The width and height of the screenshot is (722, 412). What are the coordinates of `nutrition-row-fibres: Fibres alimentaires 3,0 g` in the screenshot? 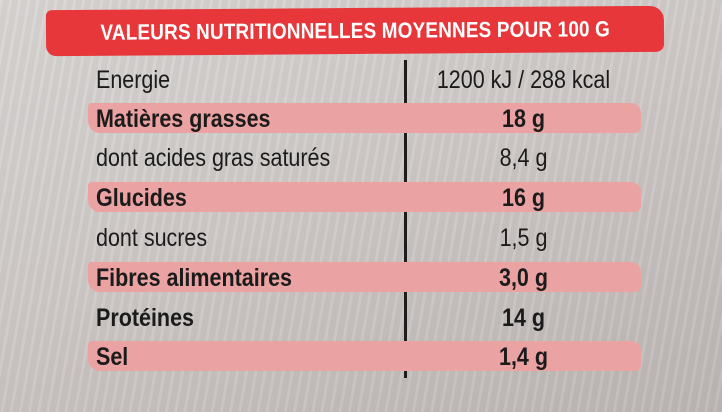 It's located at (364, 277).